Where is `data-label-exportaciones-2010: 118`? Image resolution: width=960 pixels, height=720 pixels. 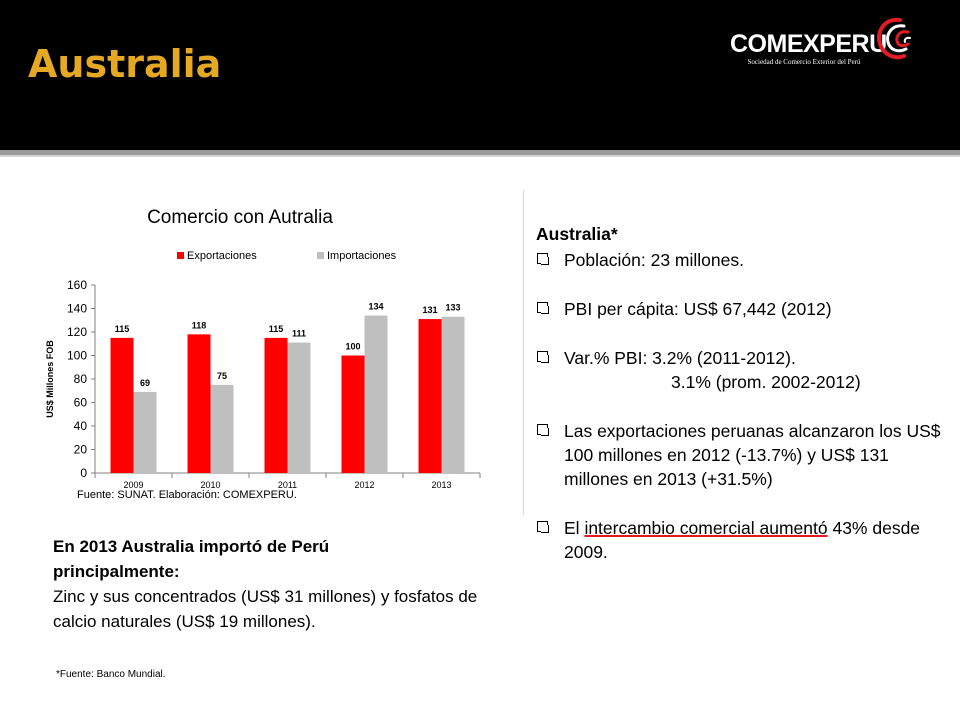 data-label-exportaciones-2010: 118 is located at coordinates (199, 325).